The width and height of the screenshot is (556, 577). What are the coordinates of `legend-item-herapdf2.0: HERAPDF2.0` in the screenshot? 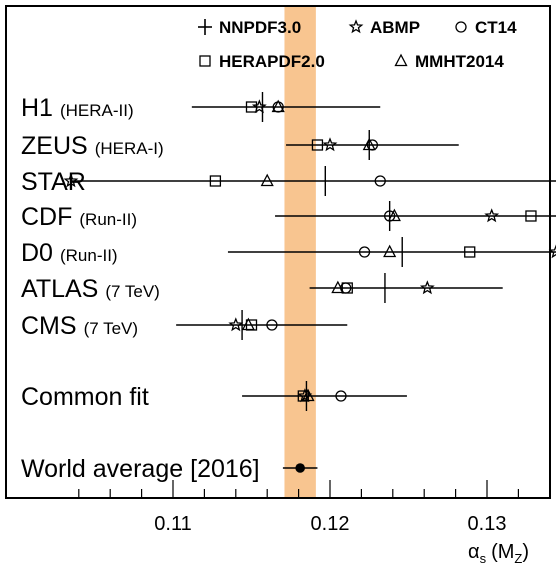 It's located at (262, 61).